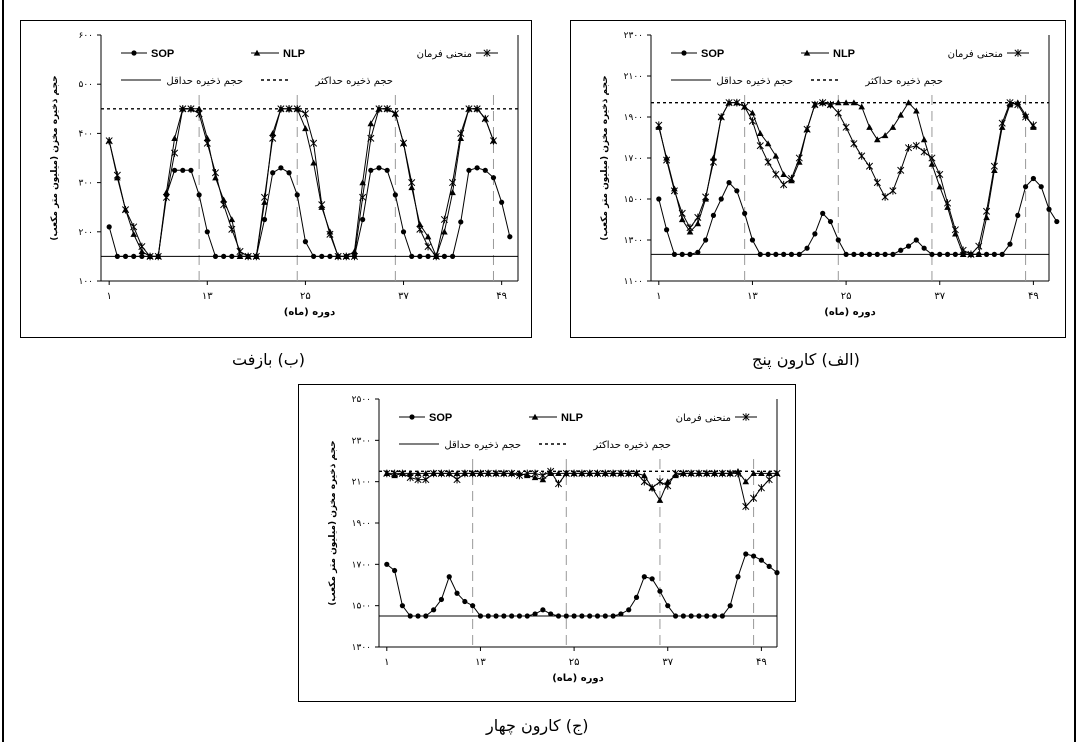 This screenshot has height=742, width=1080. Describe the element at coordinates (85, 184) in the screenshot. I see `y-tick-label: ۳۰۰` at that location.